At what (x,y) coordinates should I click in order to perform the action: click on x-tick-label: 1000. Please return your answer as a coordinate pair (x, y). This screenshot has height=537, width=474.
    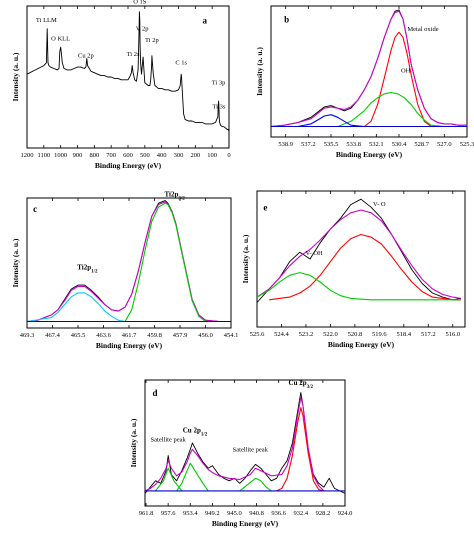
    Looking at the image, I should click on (60, 155).